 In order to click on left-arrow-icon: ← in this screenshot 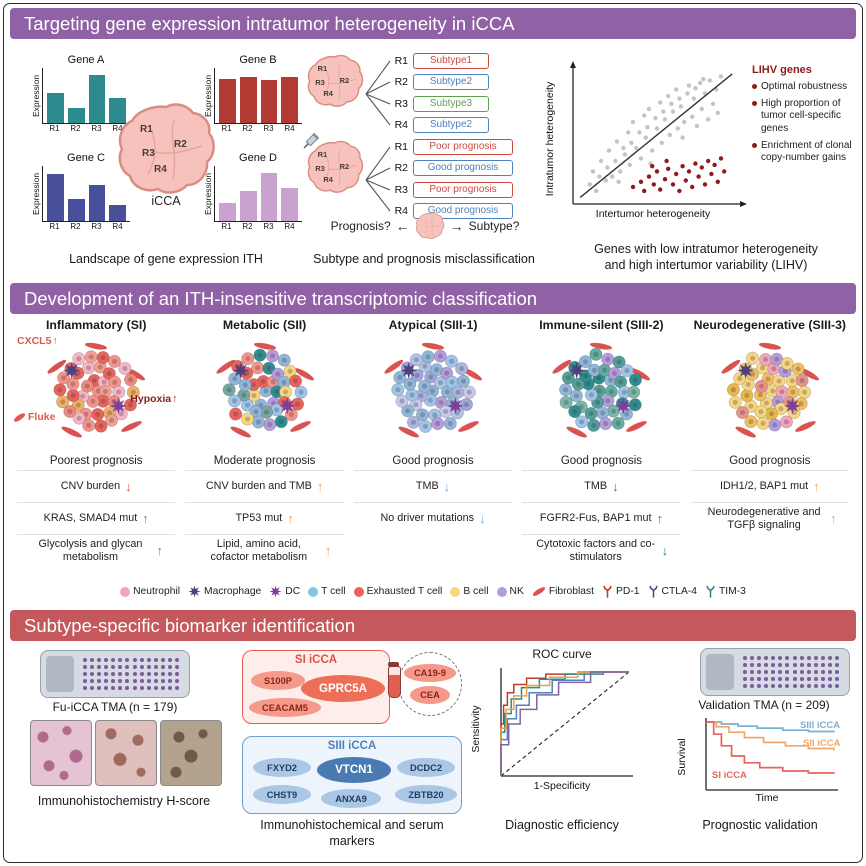, I will do `click(402, 225)`.